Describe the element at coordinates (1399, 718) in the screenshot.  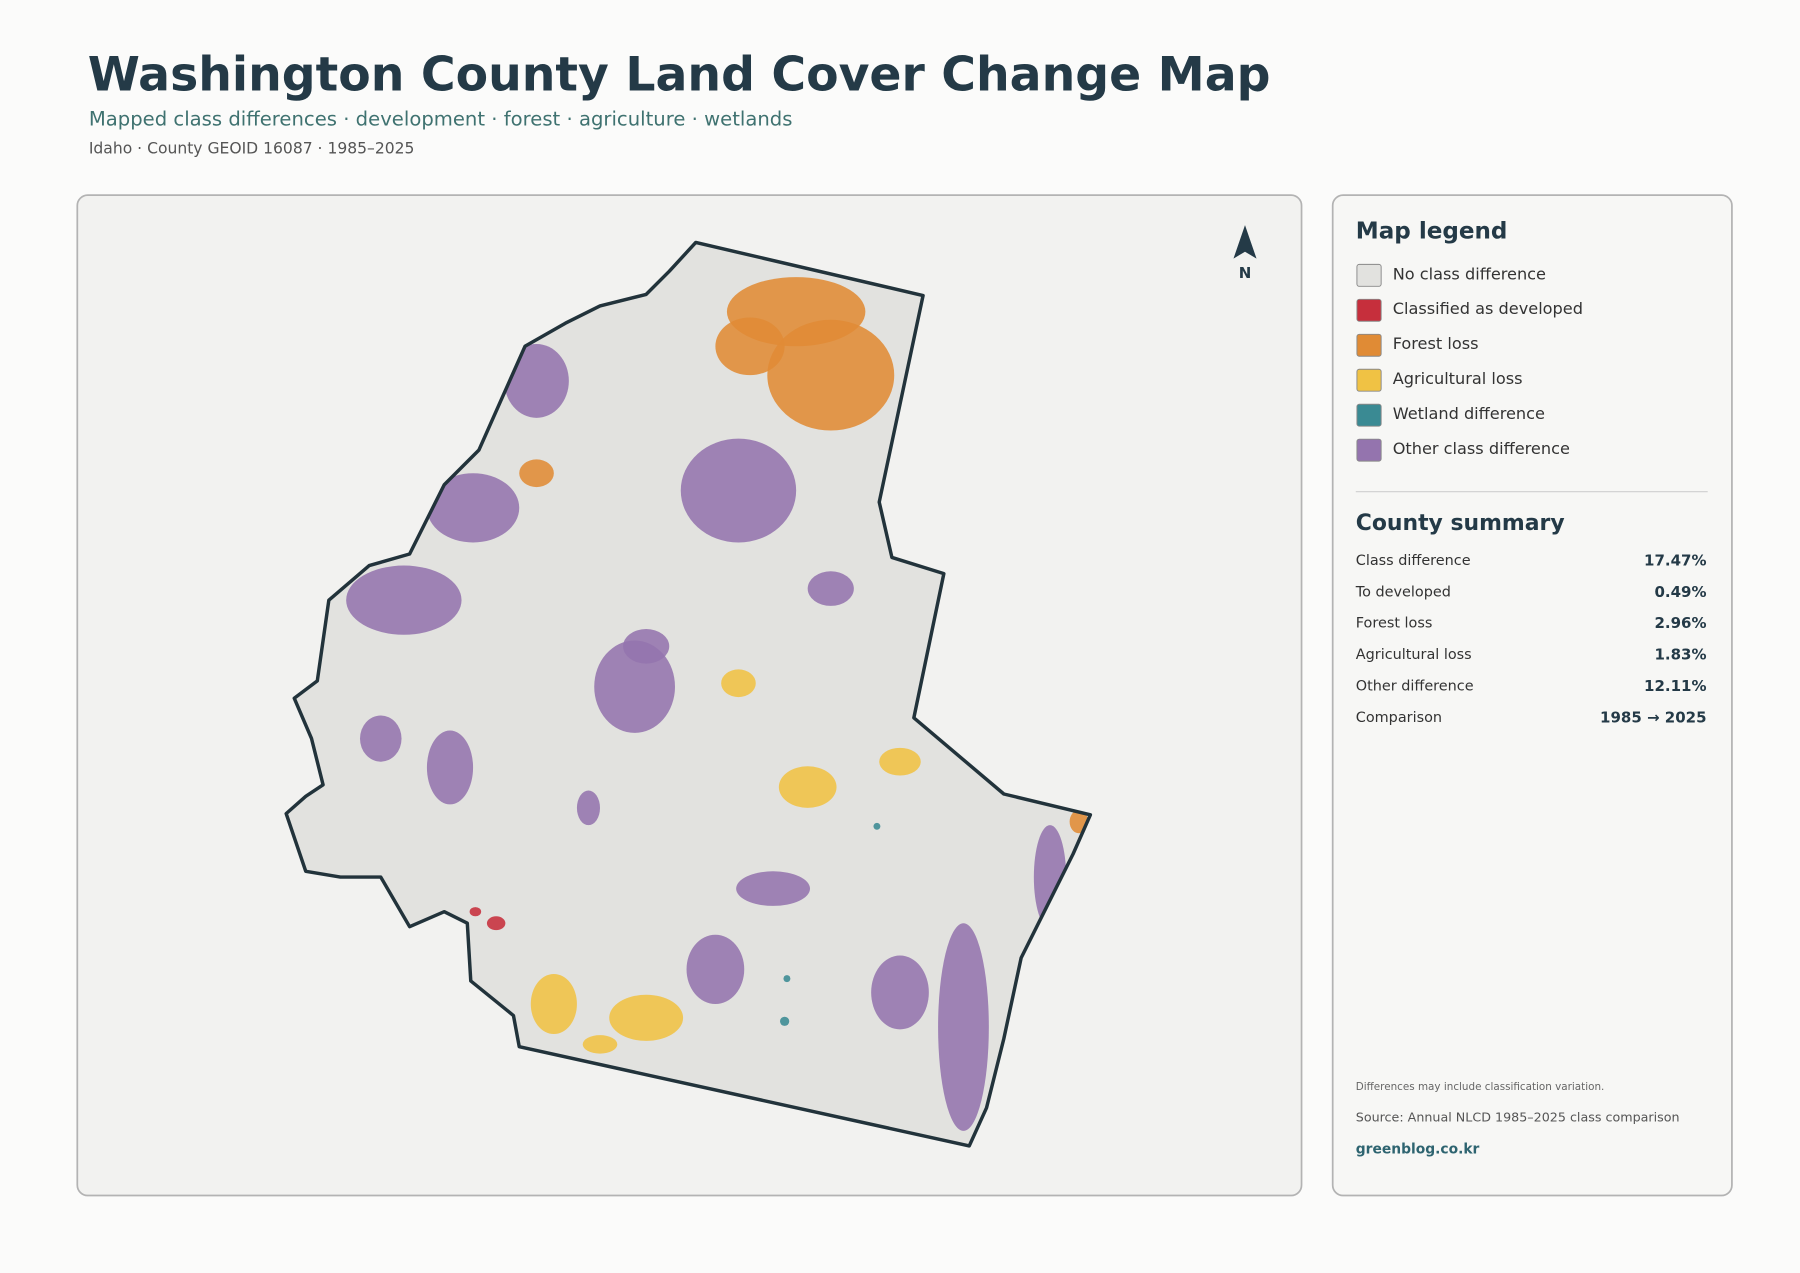
I see `summary-label: Comparison` at that location.